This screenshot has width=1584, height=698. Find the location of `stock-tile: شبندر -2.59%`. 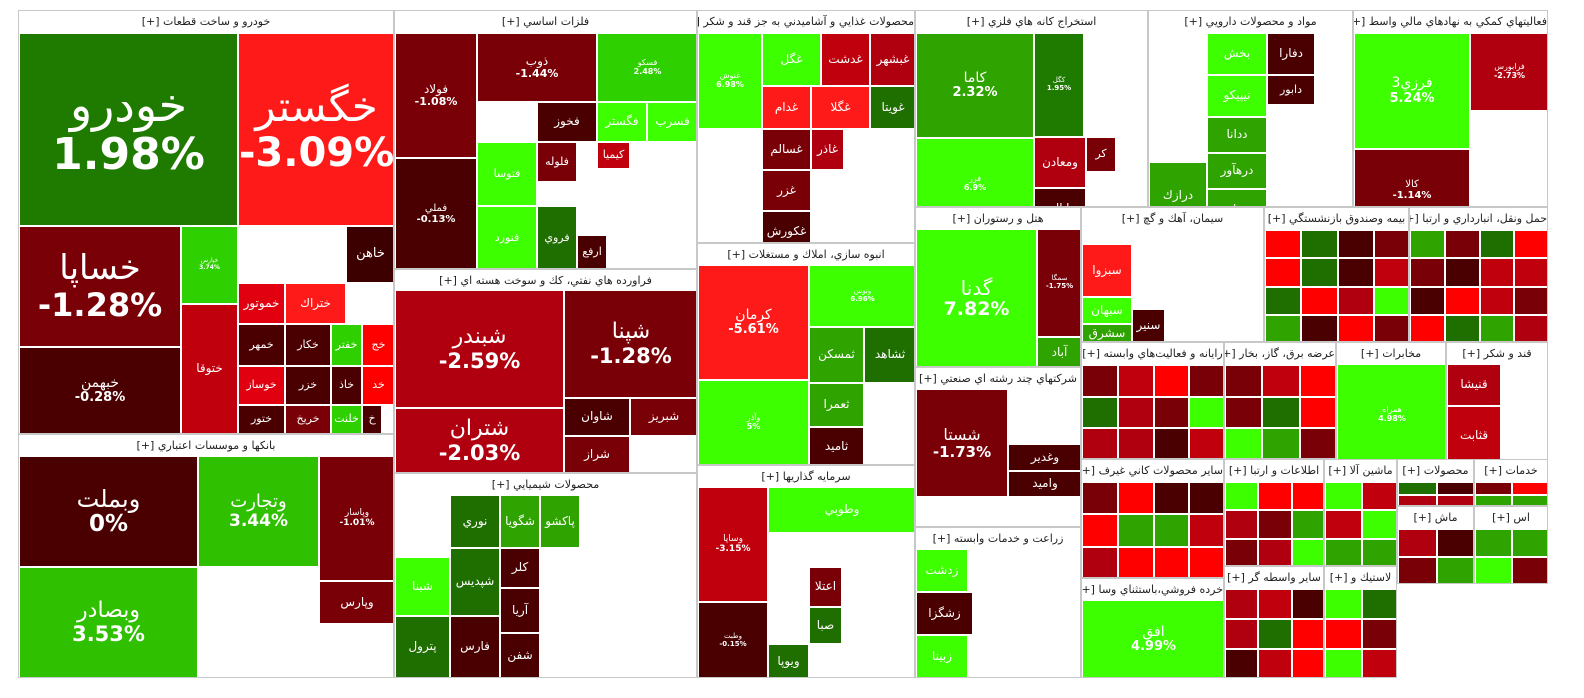

stock-tile: شبندر -2.59% is located at coordinates (479, 349).